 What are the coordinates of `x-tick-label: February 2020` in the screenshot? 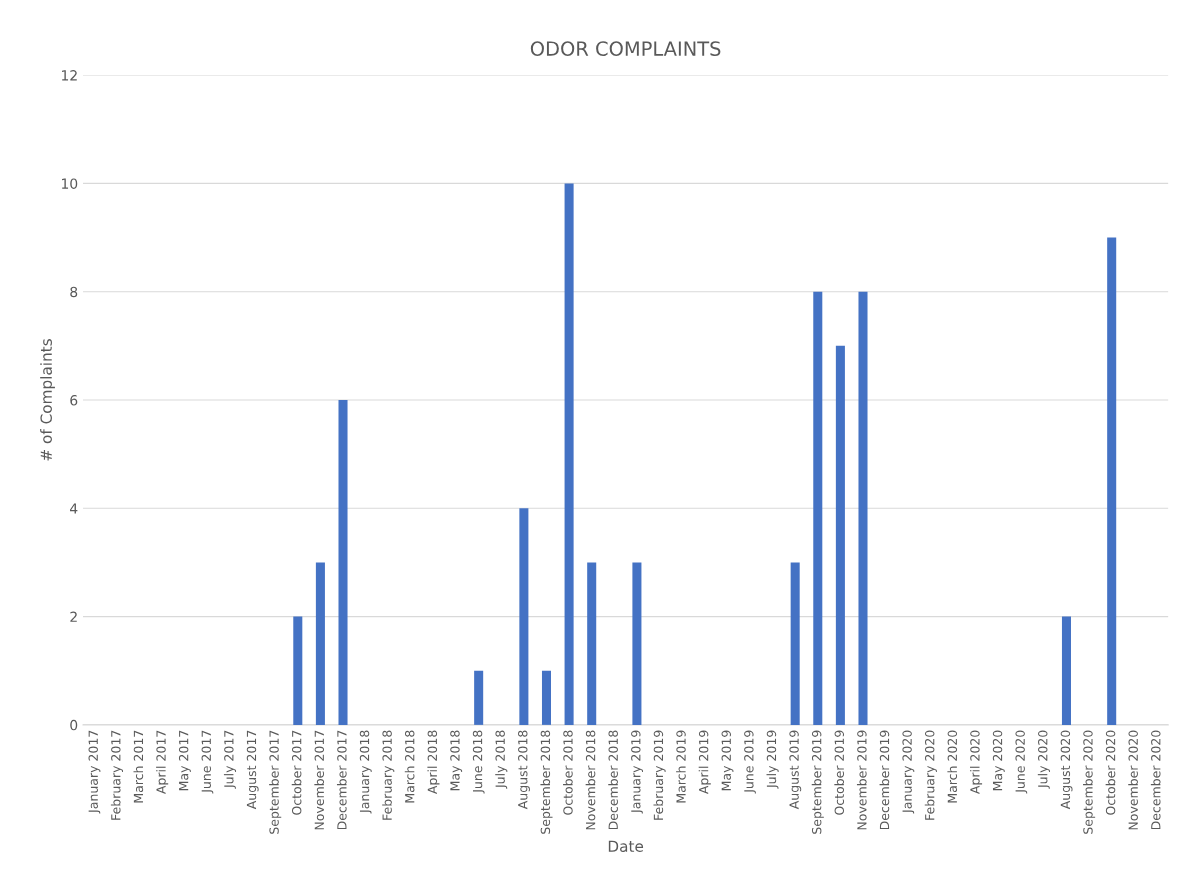 It's located at (930, 775).